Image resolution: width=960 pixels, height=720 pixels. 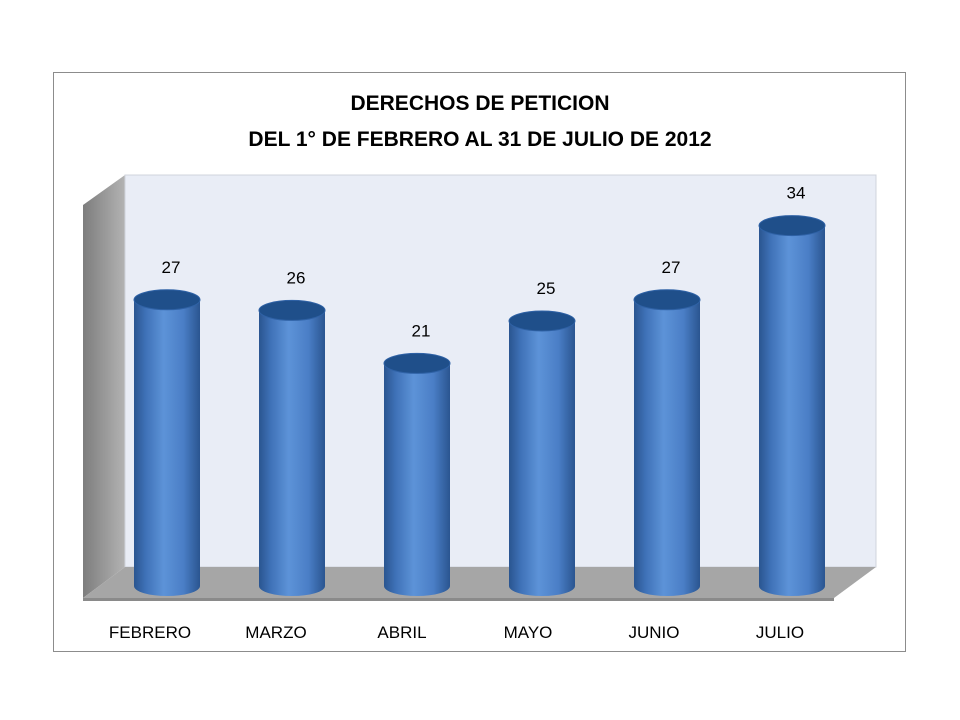 What do you see at coordinates (546, 288) in the screenshot?
I see `data-label-mayo: 25` at bounding box center [546, 288].